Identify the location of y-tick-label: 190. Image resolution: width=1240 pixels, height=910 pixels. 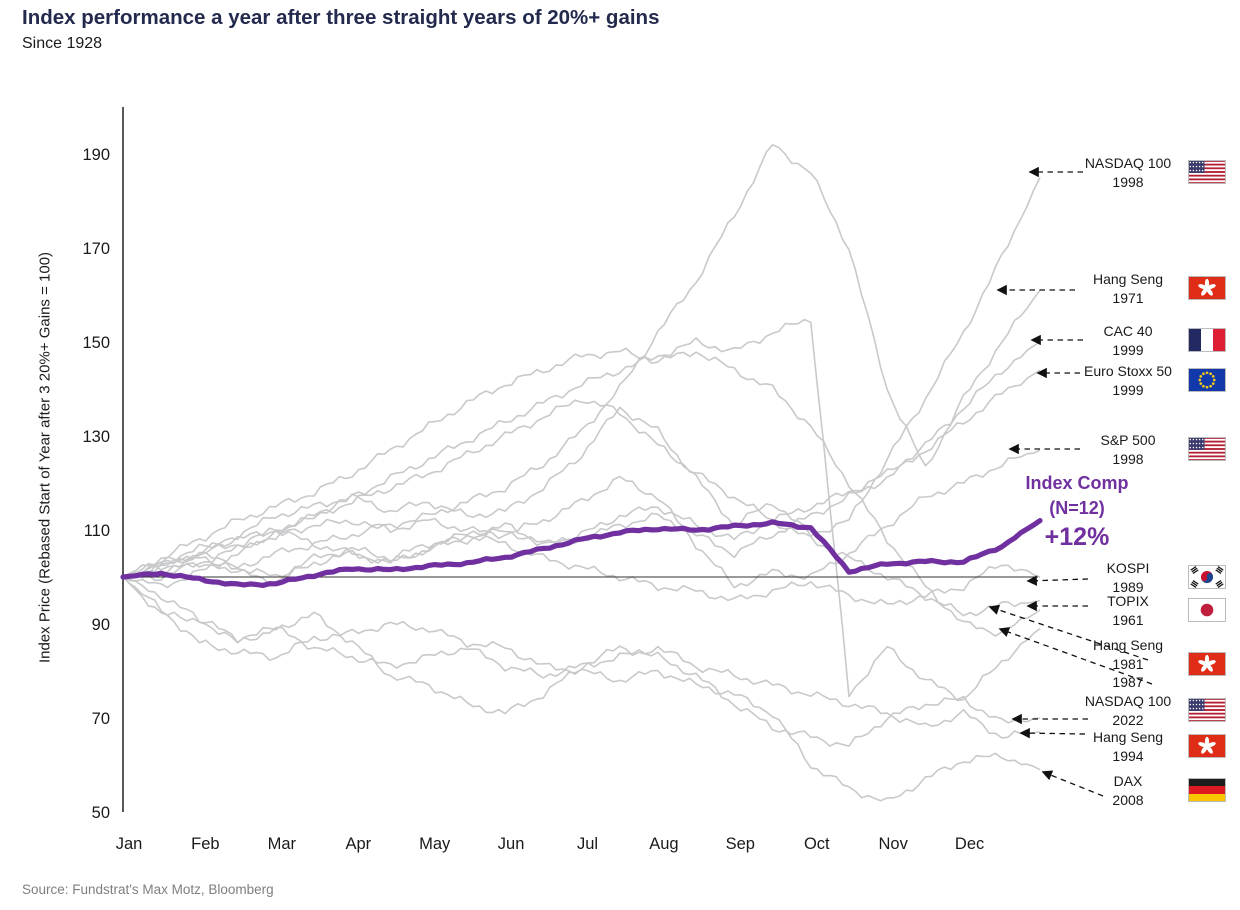
(96, 155).